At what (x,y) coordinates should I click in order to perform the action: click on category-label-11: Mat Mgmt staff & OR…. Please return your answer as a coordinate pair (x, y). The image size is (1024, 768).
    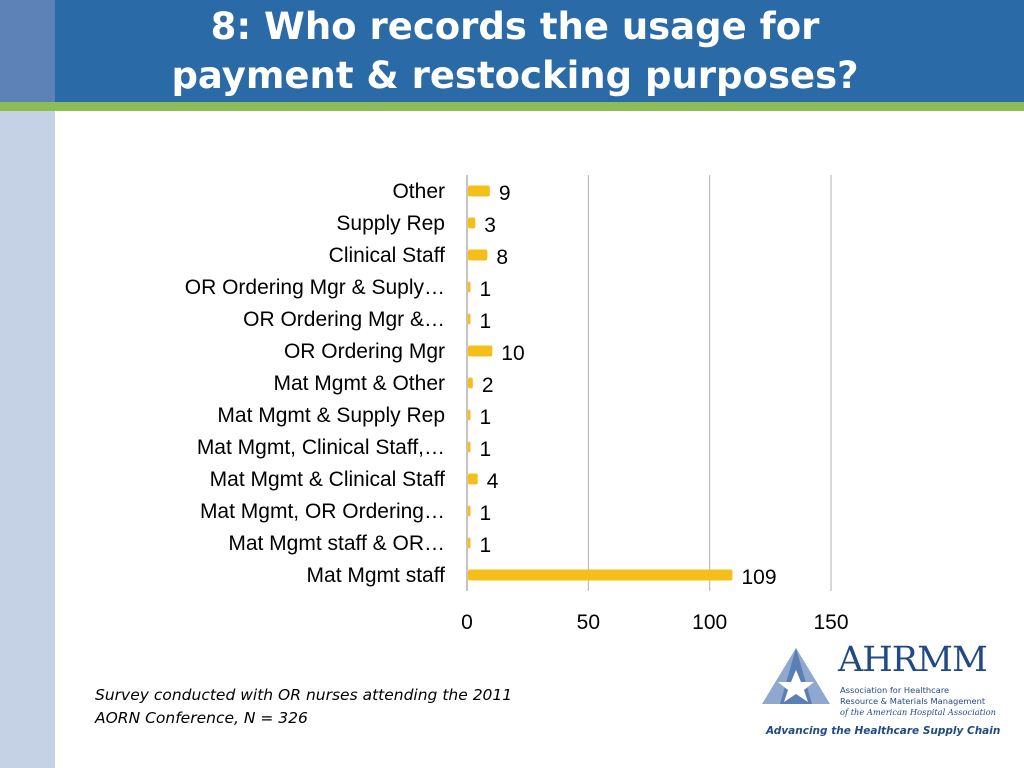
    Looking at the image, I should click on (336, 543).